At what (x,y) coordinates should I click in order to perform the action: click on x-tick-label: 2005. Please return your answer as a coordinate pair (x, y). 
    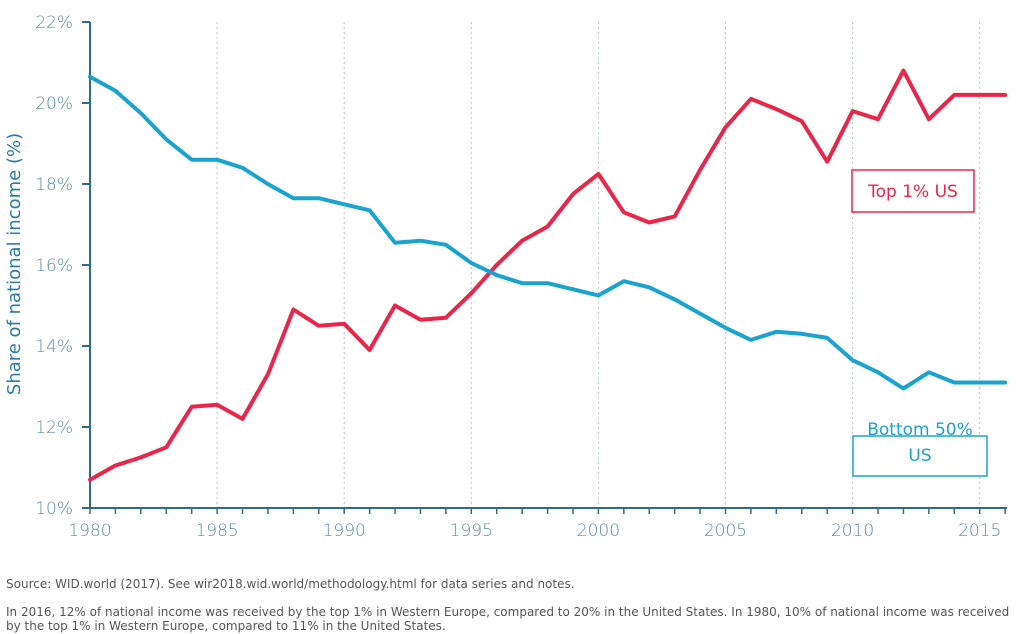
    Looking at the image, I should click on (725, 531).